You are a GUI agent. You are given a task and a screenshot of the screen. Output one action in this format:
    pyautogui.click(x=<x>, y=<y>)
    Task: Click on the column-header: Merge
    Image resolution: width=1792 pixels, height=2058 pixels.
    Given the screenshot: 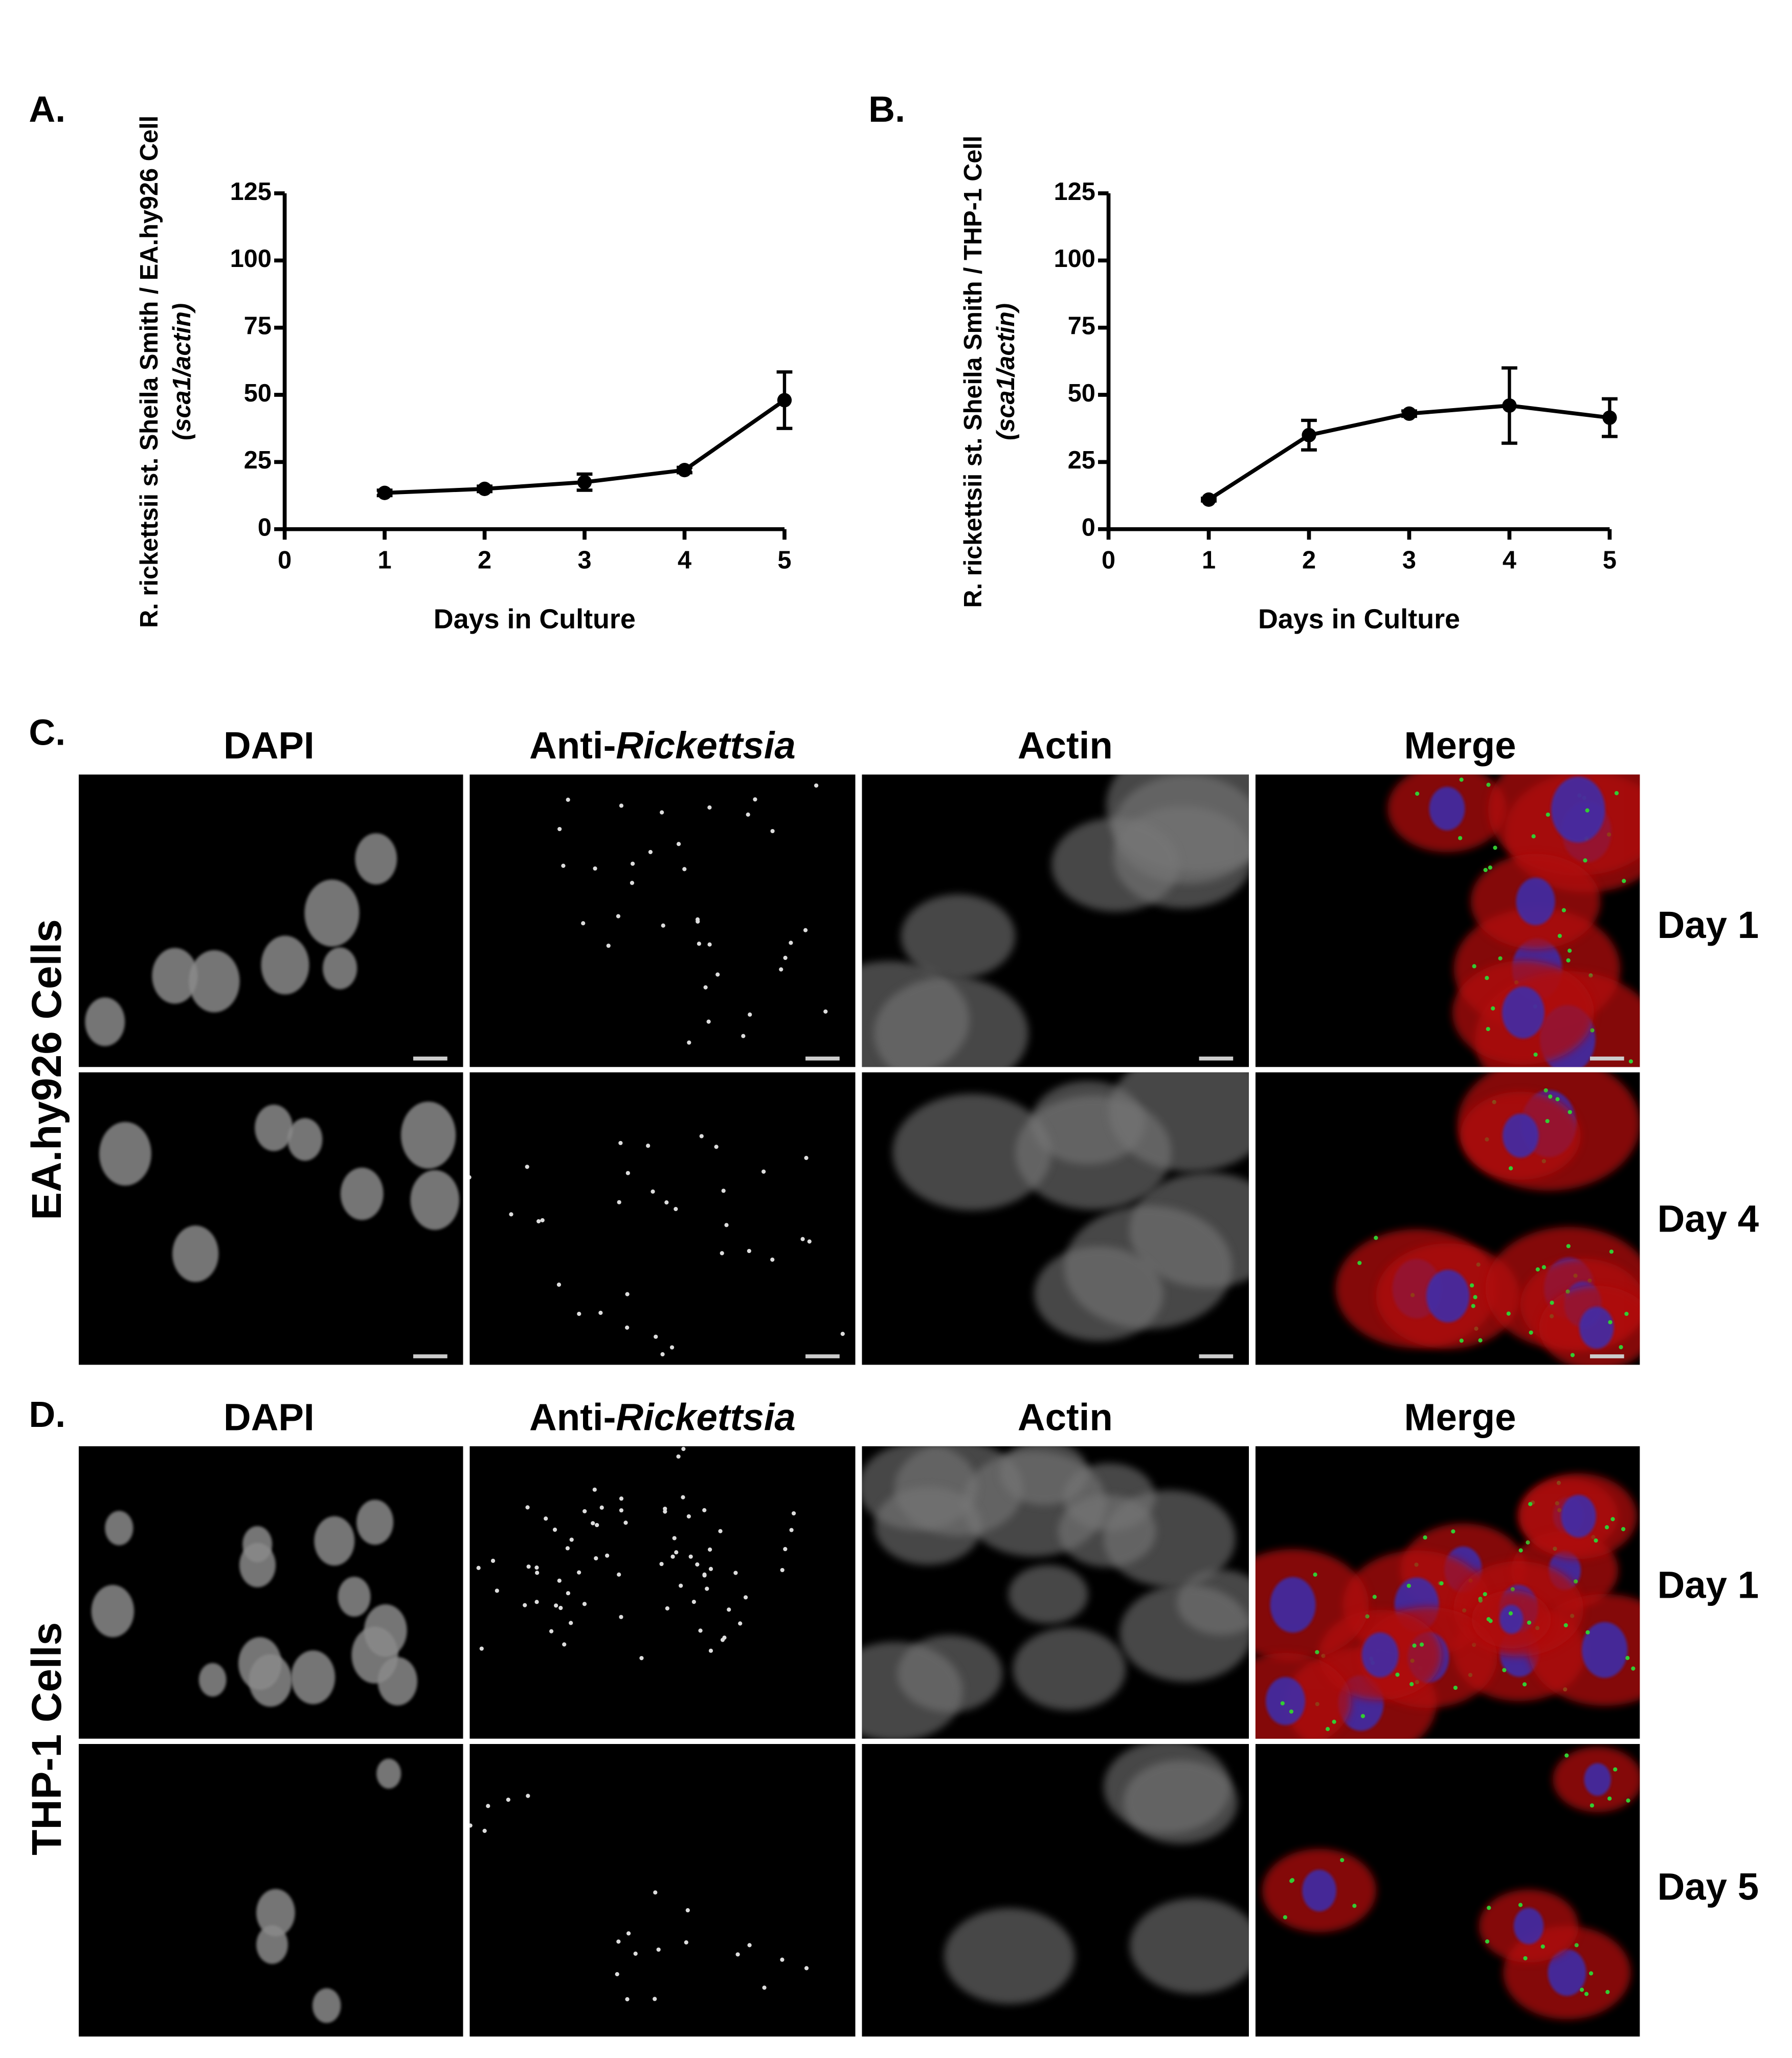 What is the action you would take?
    pyautogui.click(x=1460, y=745)
    